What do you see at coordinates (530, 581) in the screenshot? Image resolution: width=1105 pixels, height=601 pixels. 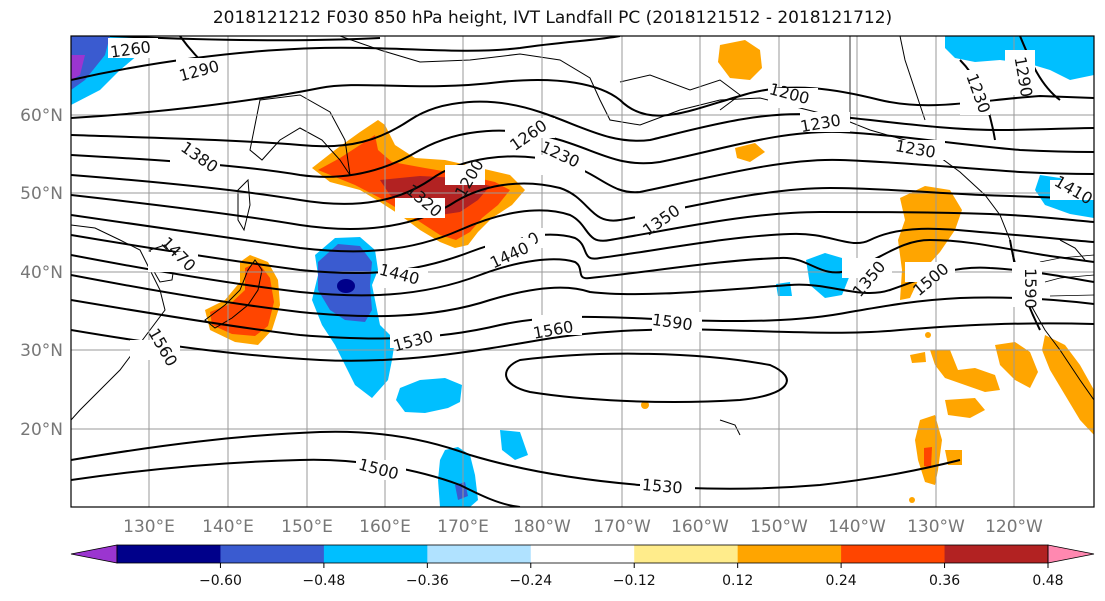 I see `colorbar-tick-label: −0.24` at bounding box center [530, 581].